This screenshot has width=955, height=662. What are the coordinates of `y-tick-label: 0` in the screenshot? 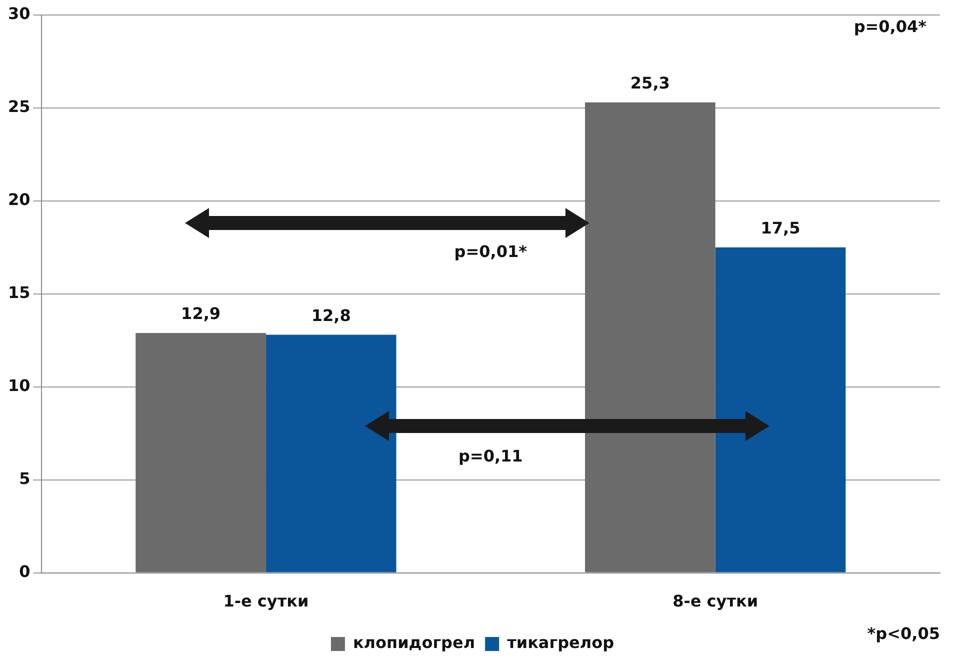 It's located at (24, 571).